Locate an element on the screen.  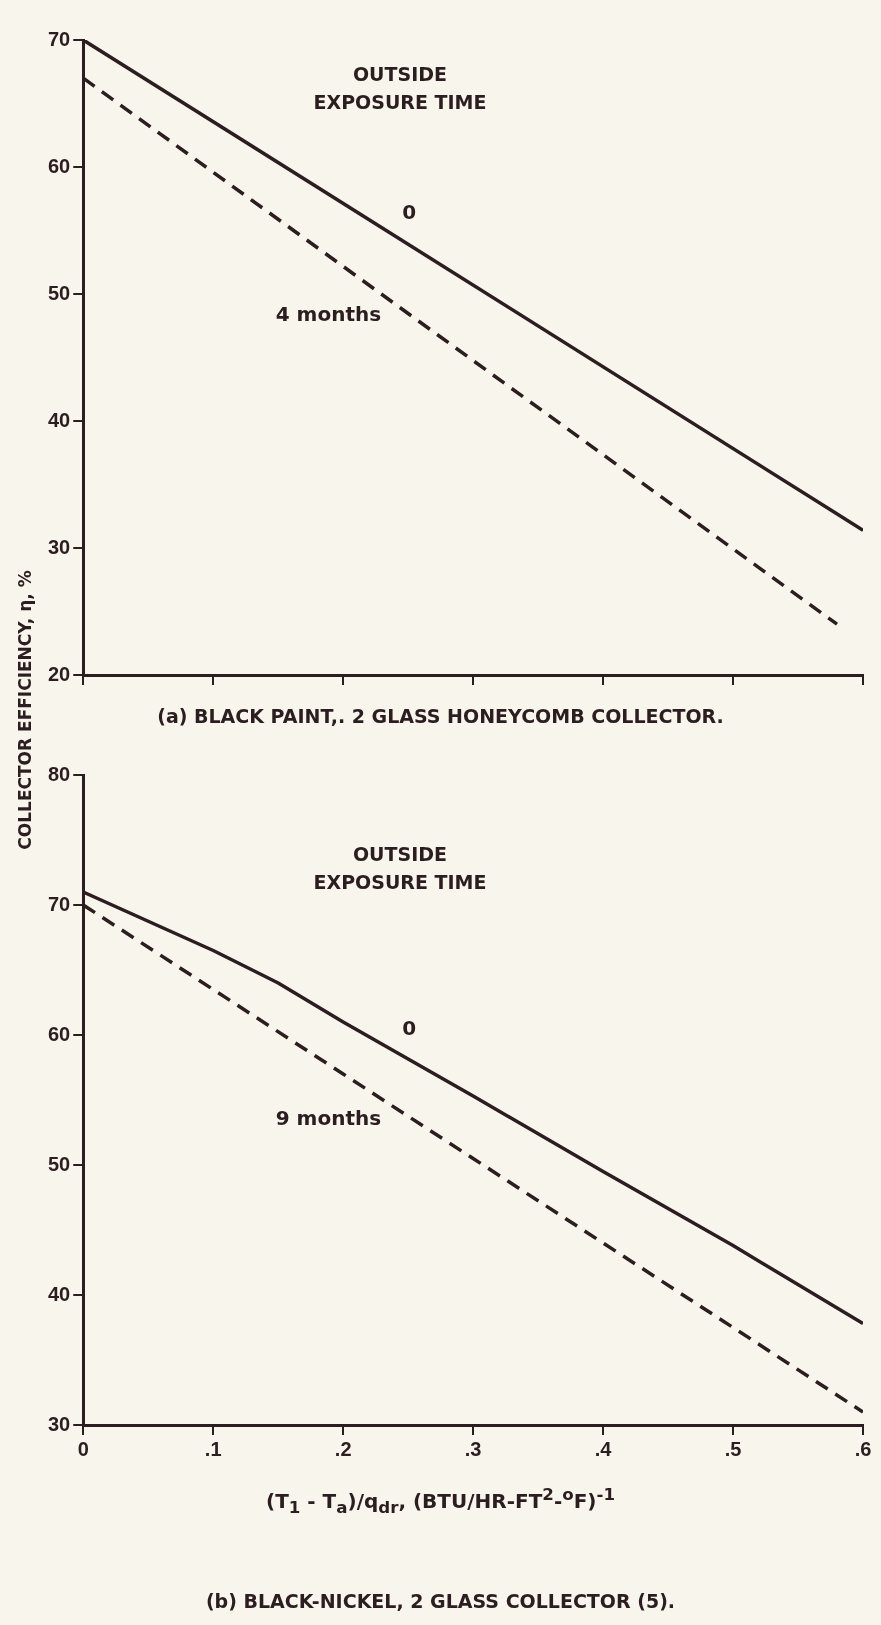
y-tick-label: 20 is located at coordinates (59, 673).